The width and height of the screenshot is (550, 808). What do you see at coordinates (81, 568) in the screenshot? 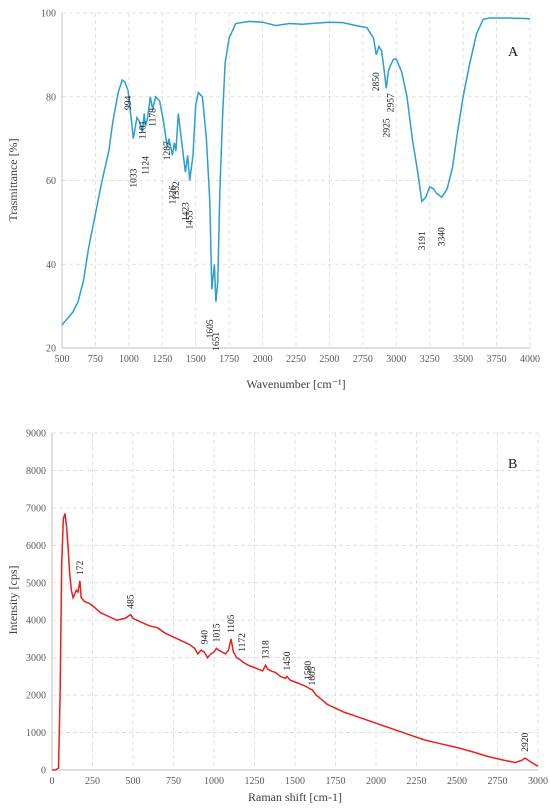
I see `peak-label: 172` at bounding box center [81, 568].